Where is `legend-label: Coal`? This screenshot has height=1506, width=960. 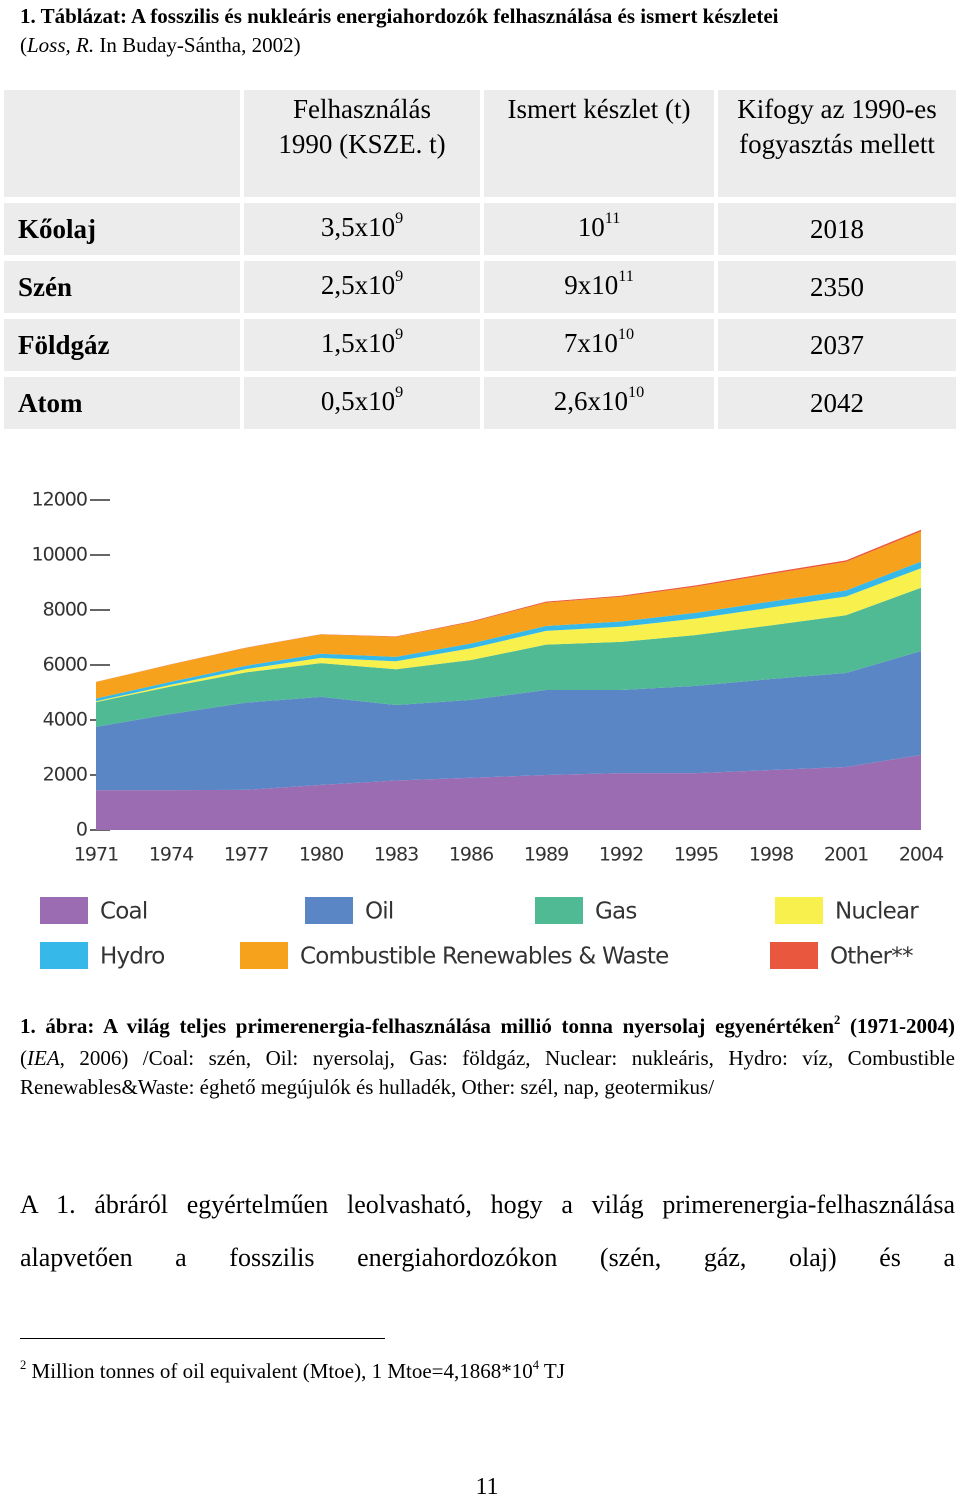
legend-label: Coal is located at coordinates (123, 912).